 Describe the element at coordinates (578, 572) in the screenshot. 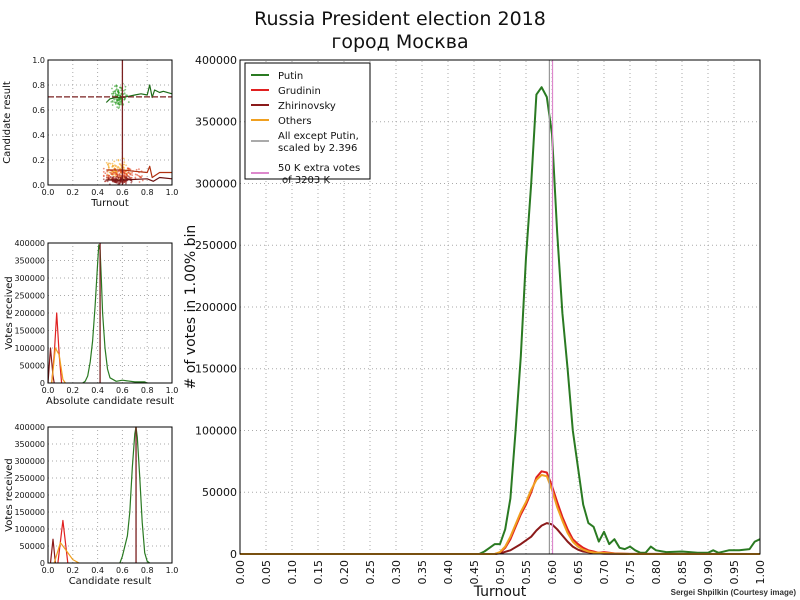

I see `x-tick-label: 0.65` at that location.